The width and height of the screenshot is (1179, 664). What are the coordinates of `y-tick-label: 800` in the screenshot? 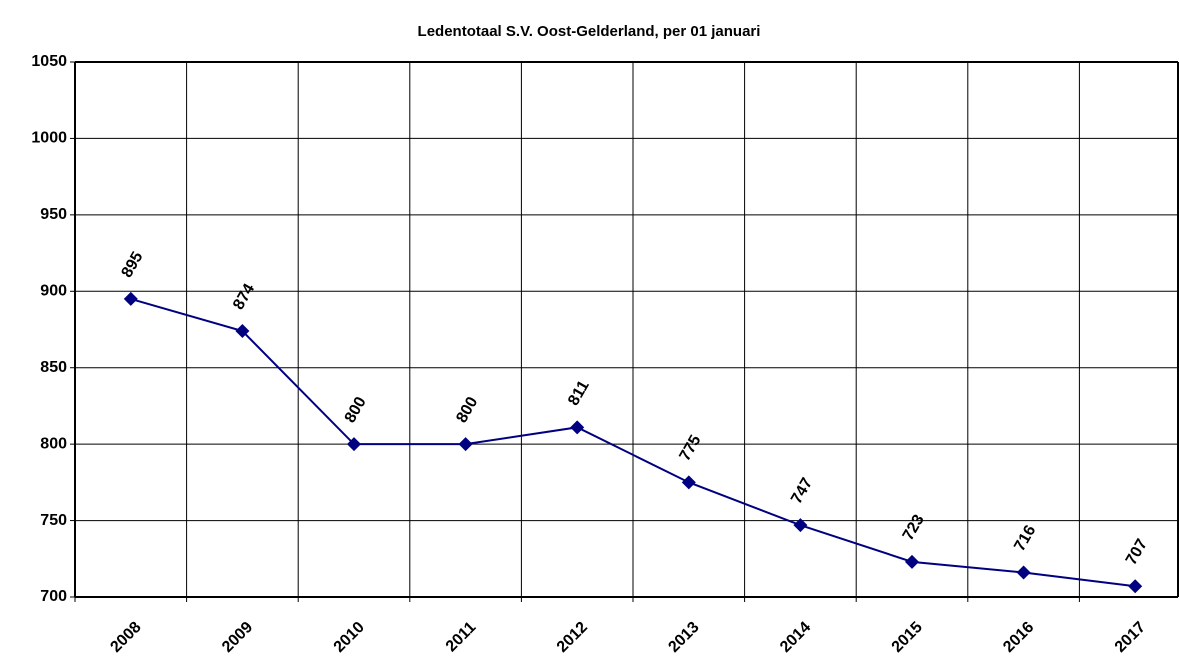 It's located at (53, 443).